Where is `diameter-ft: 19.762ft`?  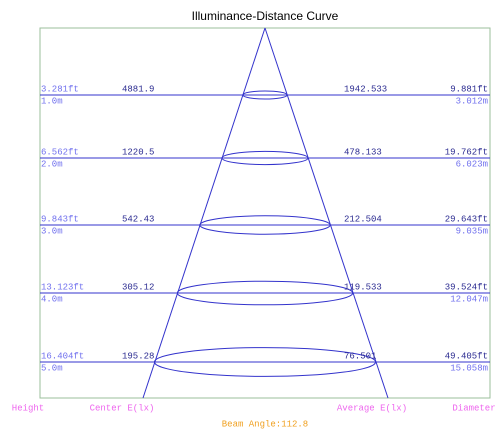 diameter-ft: 19.762ft is located at coordinates (466, 152).